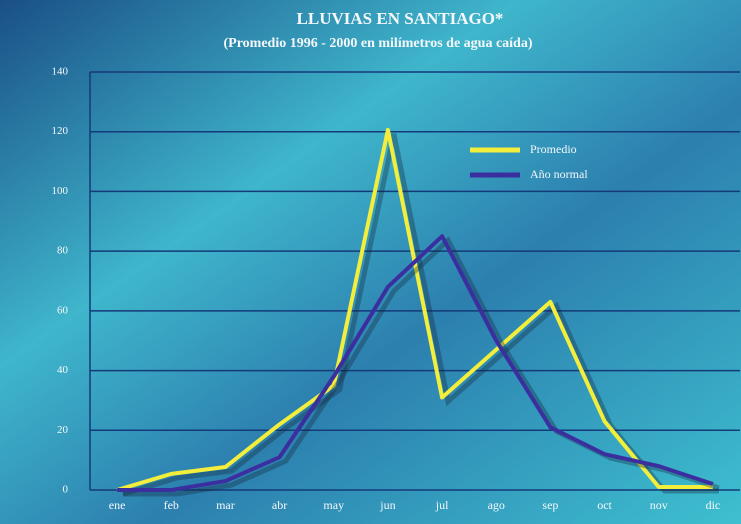  What do you see at coordinates (604, 505) in the screenshot?
I see `x-tick-label: oct` at bounding box center [604, 505].